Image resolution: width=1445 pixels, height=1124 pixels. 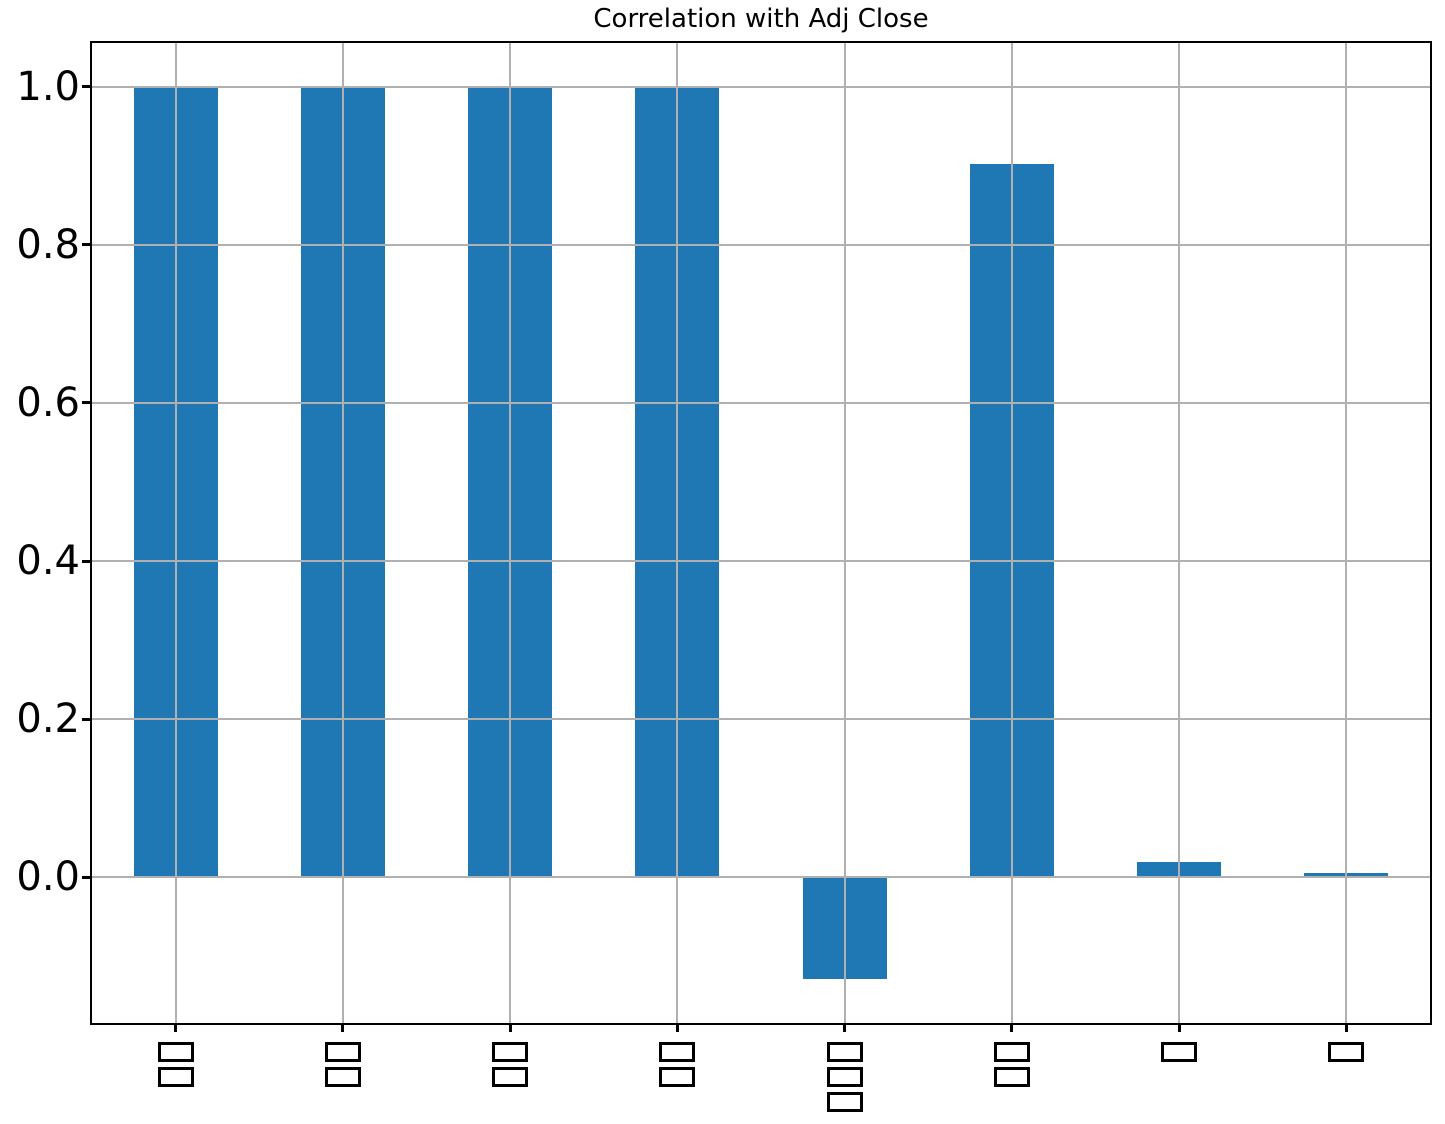 What do you see at coordinates (48, 402) in the screenshot?
I see `y-tick-label: 0.6` at bounding box center [48, 402].